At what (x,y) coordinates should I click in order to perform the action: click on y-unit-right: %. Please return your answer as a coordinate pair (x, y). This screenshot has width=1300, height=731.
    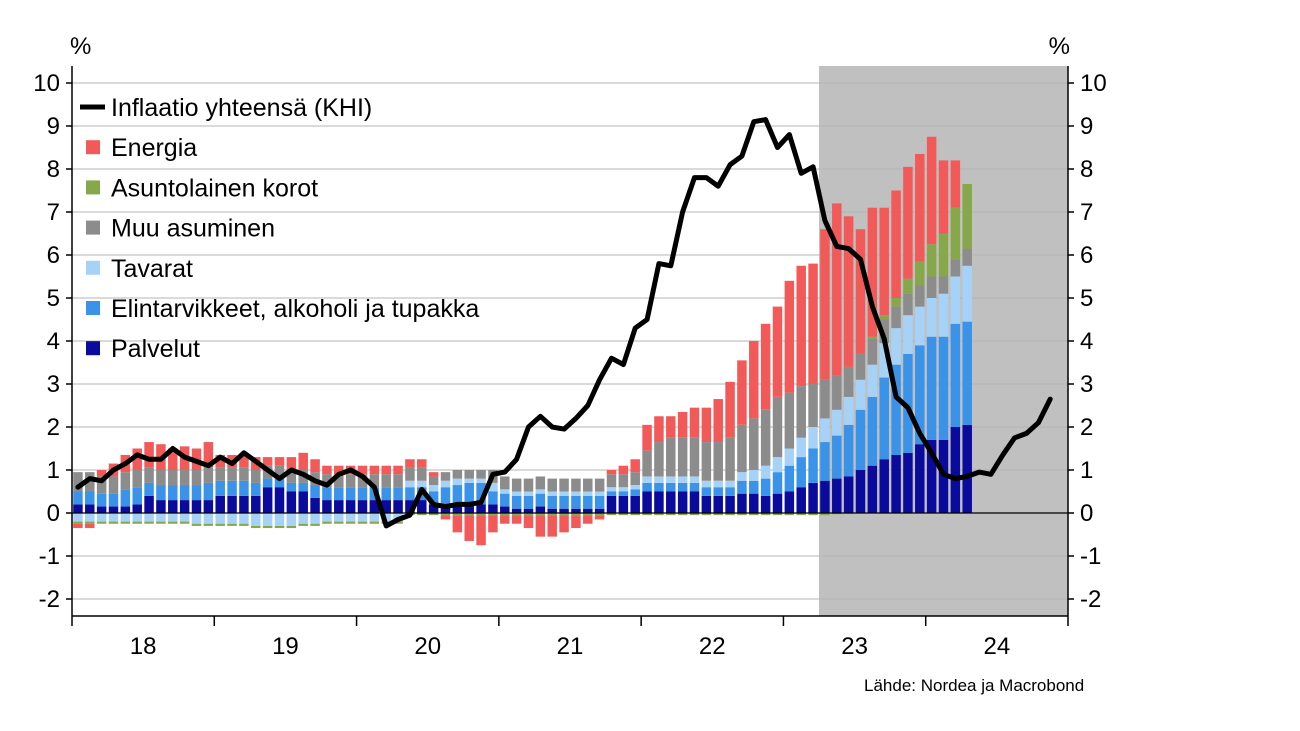
    Looking at the image, I should click on (1059, 46).